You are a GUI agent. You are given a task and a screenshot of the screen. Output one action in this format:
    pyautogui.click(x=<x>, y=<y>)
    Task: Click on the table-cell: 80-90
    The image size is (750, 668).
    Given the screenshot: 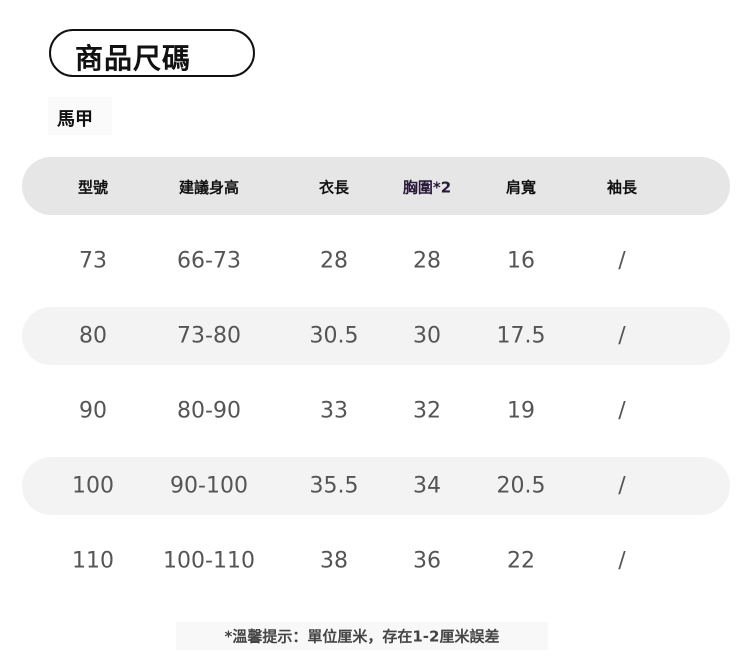 What is the action you would take?
    pyautogui.click(x=209, y=411)
    